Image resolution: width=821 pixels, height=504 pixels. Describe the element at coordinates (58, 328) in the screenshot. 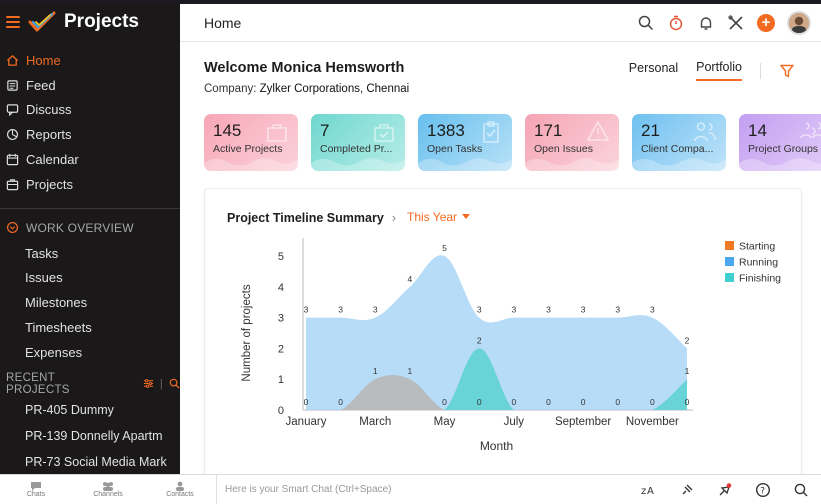

I see `sidebar-item-timesheets: Timesheets` at that location.